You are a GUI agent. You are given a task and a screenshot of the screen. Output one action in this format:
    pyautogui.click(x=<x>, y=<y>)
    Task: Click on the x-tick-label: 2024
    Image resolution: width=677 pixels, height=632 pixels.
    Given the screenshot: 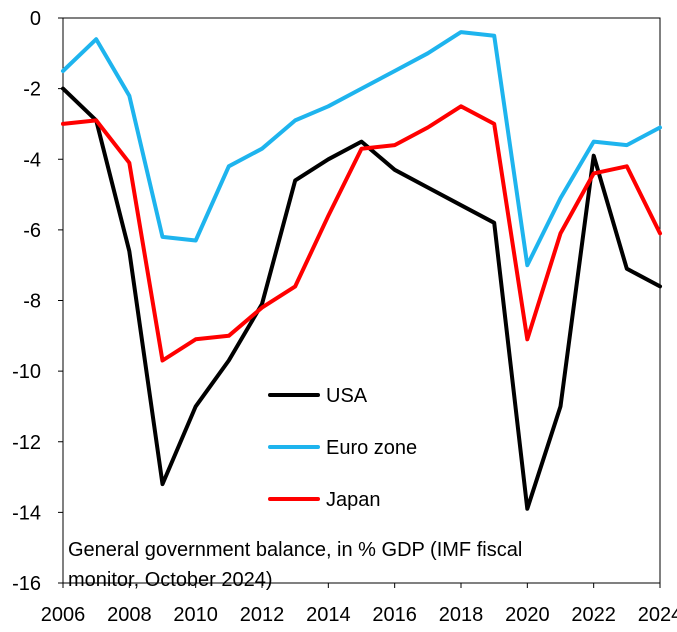 What is the action you would take?
    pyautogui.click(x=657, y=615)
    